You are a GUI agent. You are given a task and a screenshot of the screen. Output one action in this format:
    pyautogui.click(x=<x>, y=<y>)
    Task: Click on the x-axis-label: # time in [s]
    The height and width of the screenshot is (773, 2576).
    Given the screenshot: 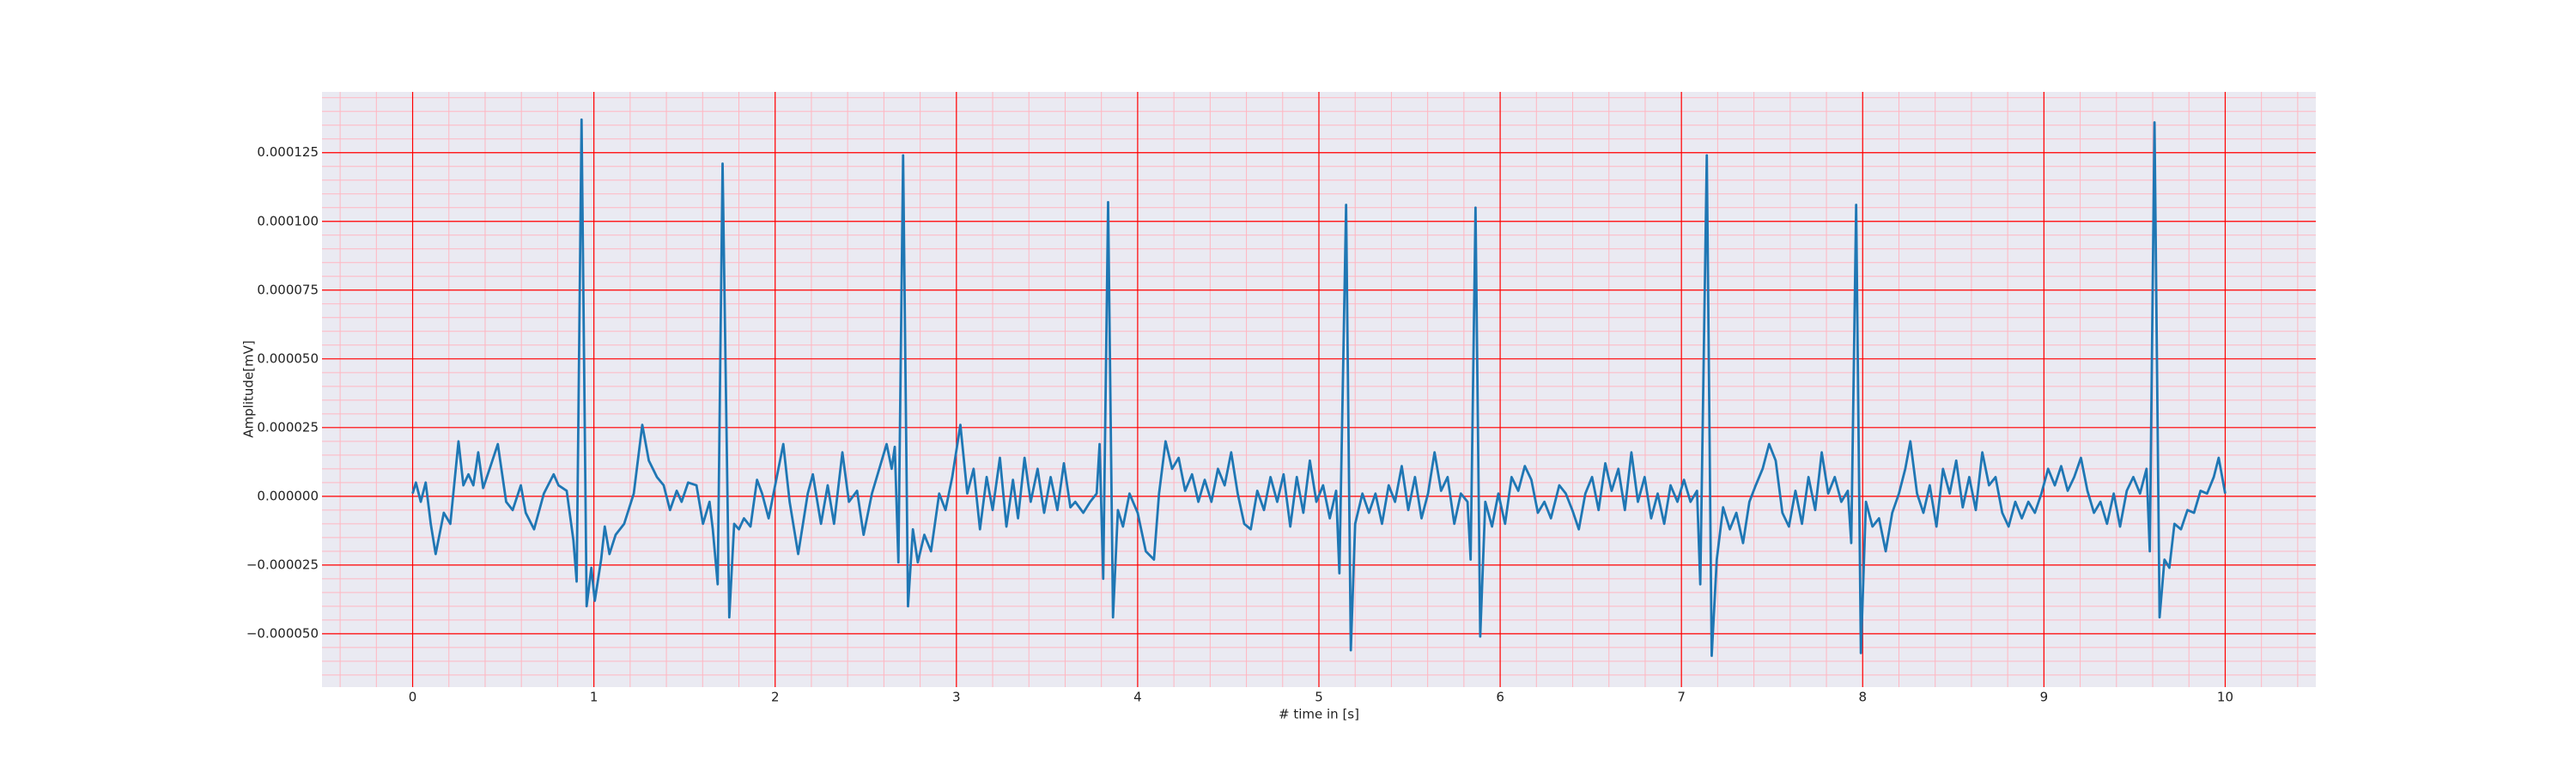 What is the action you would take?
    pyautogui.click(x=1319, y=714)
    